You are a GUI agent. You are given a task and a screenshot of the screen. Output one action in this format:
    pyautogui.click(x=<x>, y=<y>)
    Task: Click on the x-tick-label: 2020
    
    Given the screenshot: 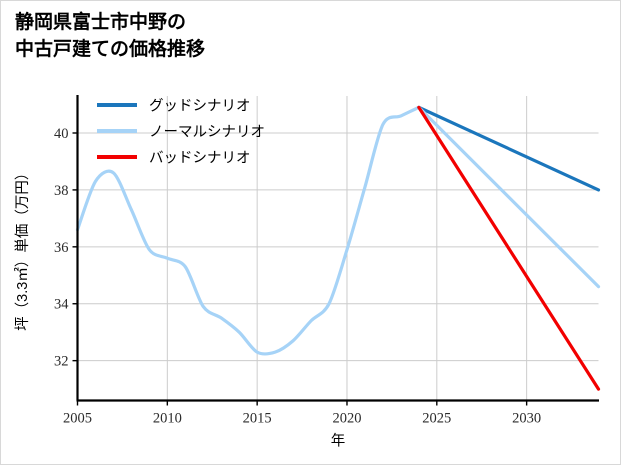 What is the action you would take?
    pyautogui.click(x=346, y=419)
    